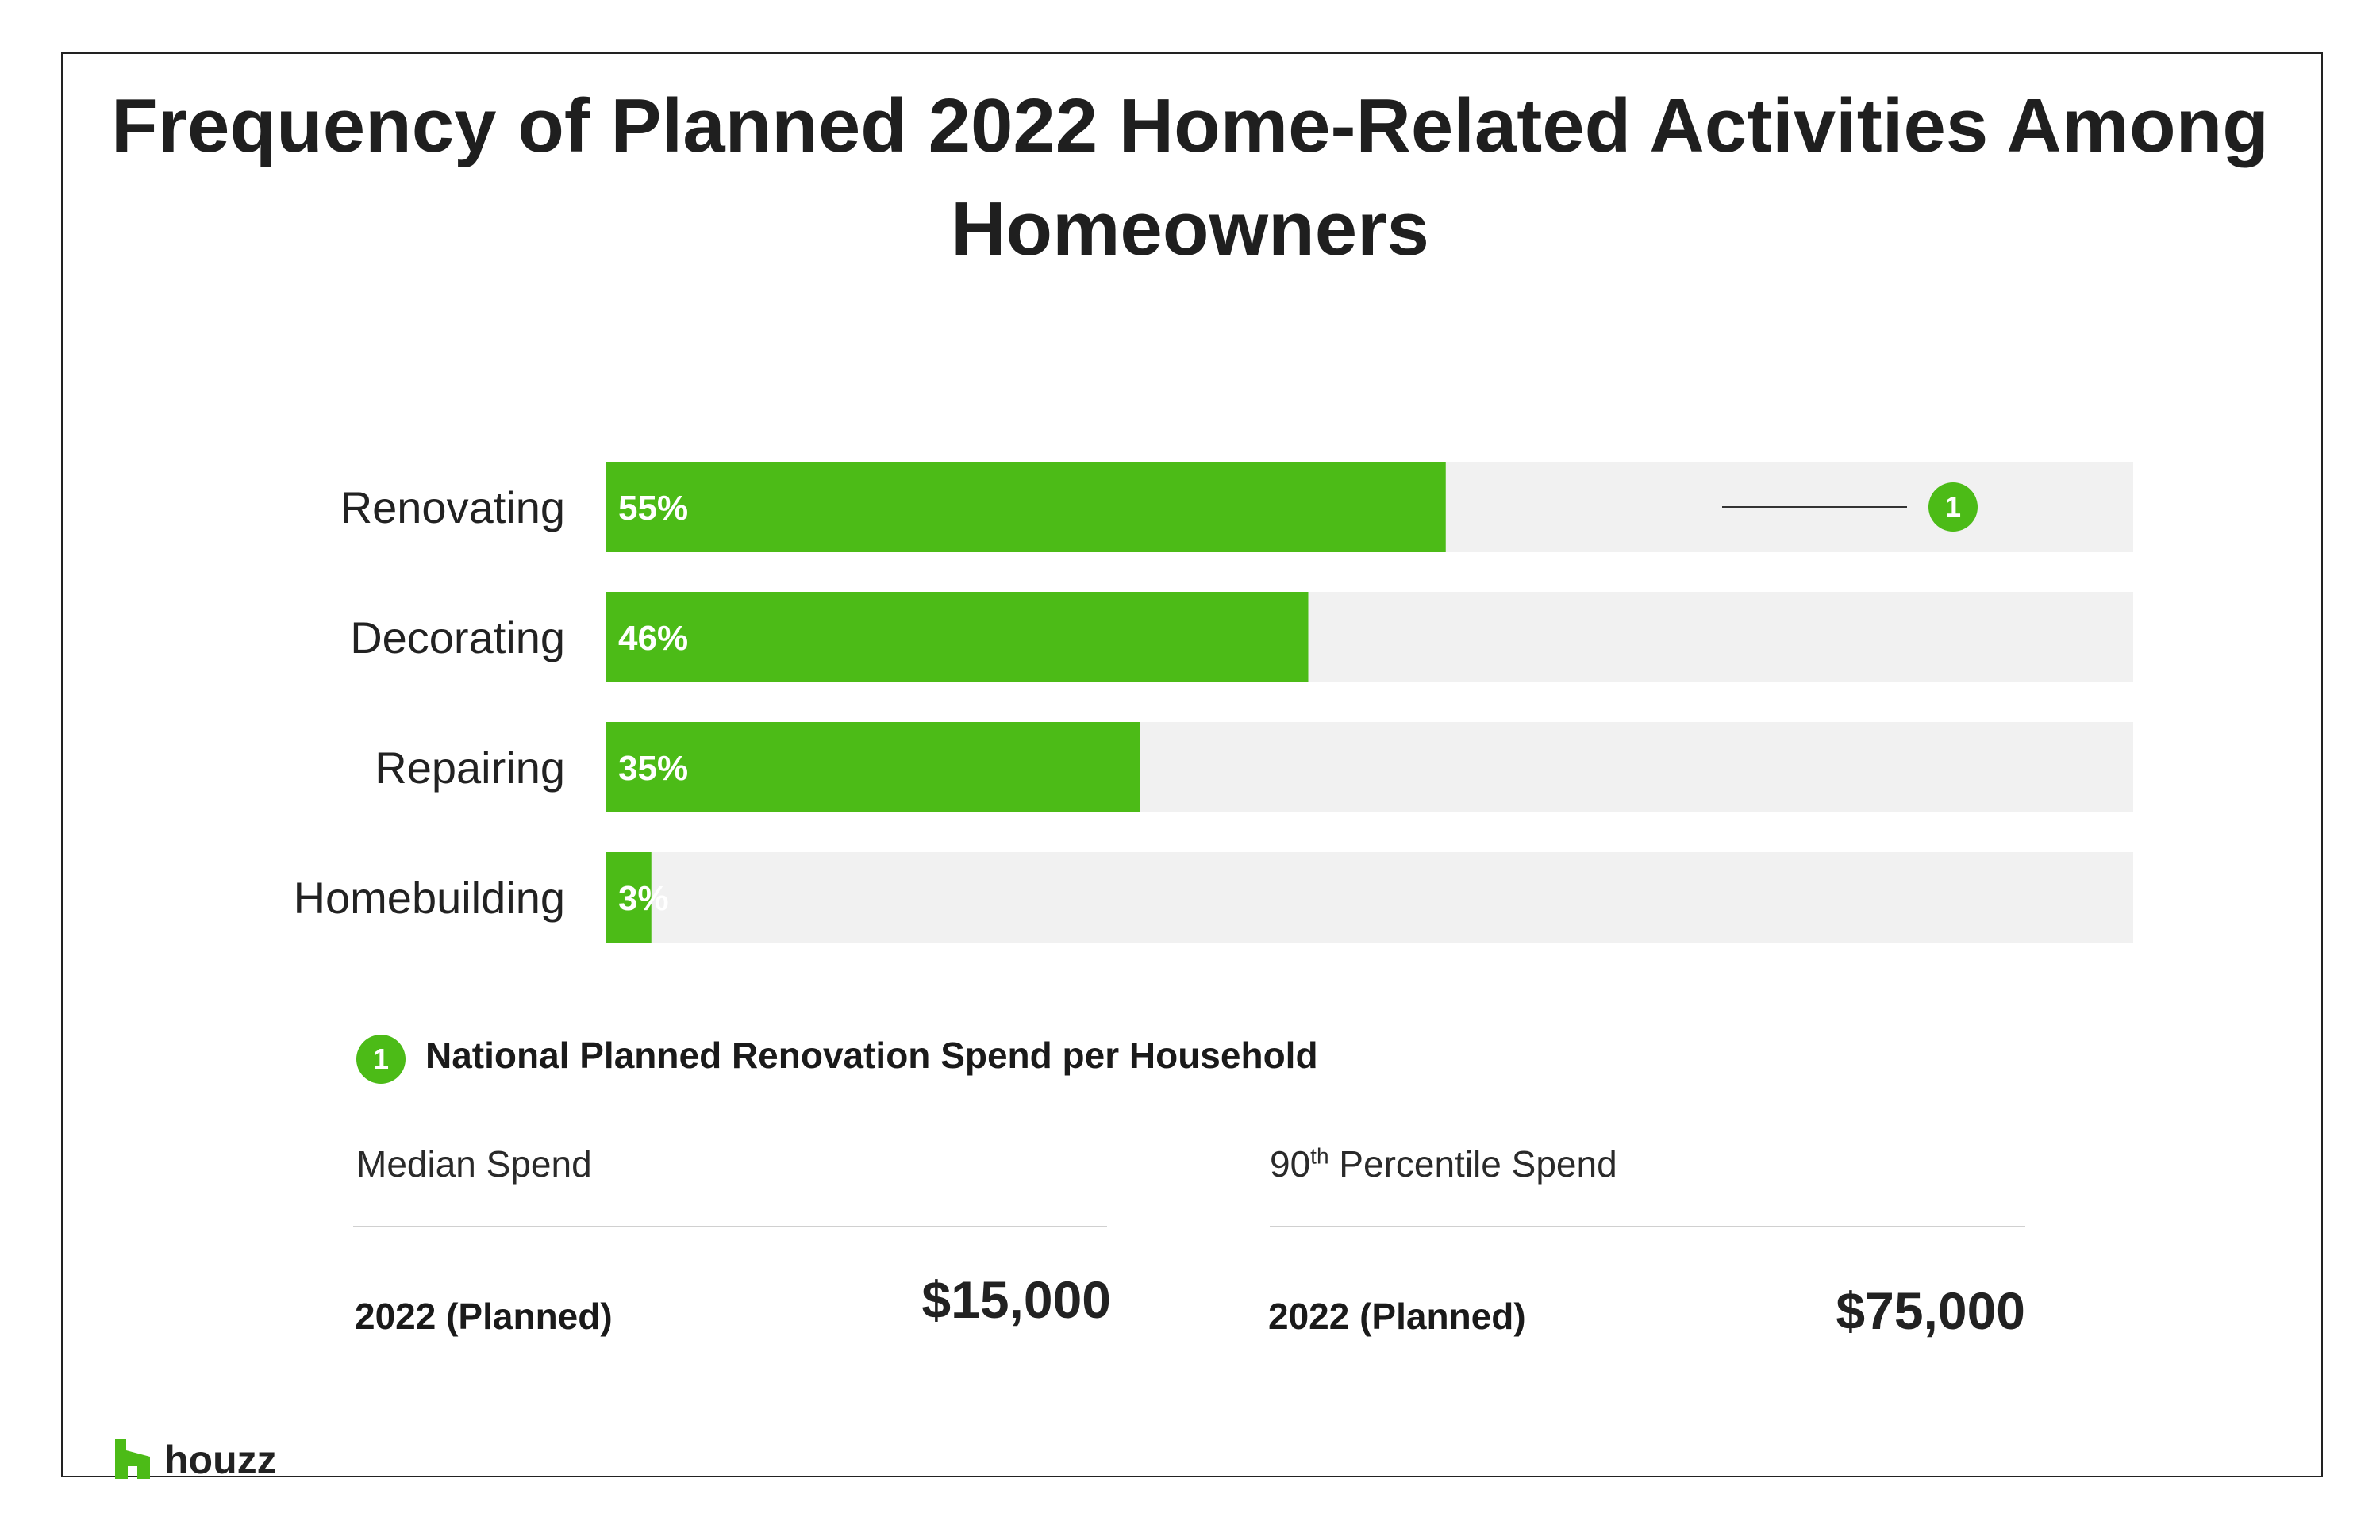 Image resolution: width=2380 pixels, height=1540 pixels. What do you see at coordinates (1319, 1156) in the screenshot?
I see `percentile-superscript: th` at bounding box center [1319, 1156].